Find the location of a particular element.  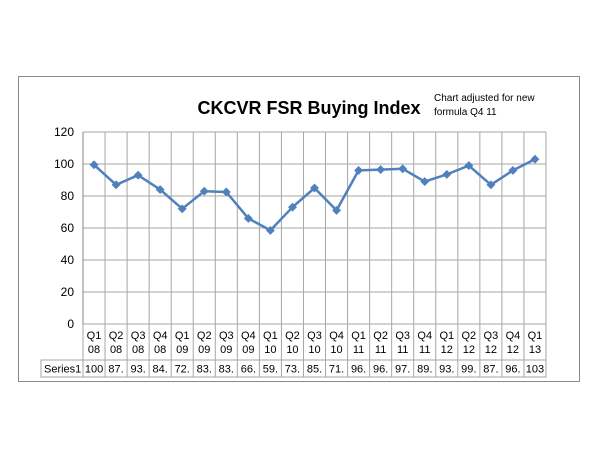

data-table-value-9: 73. is located at coordinates (292, 370).